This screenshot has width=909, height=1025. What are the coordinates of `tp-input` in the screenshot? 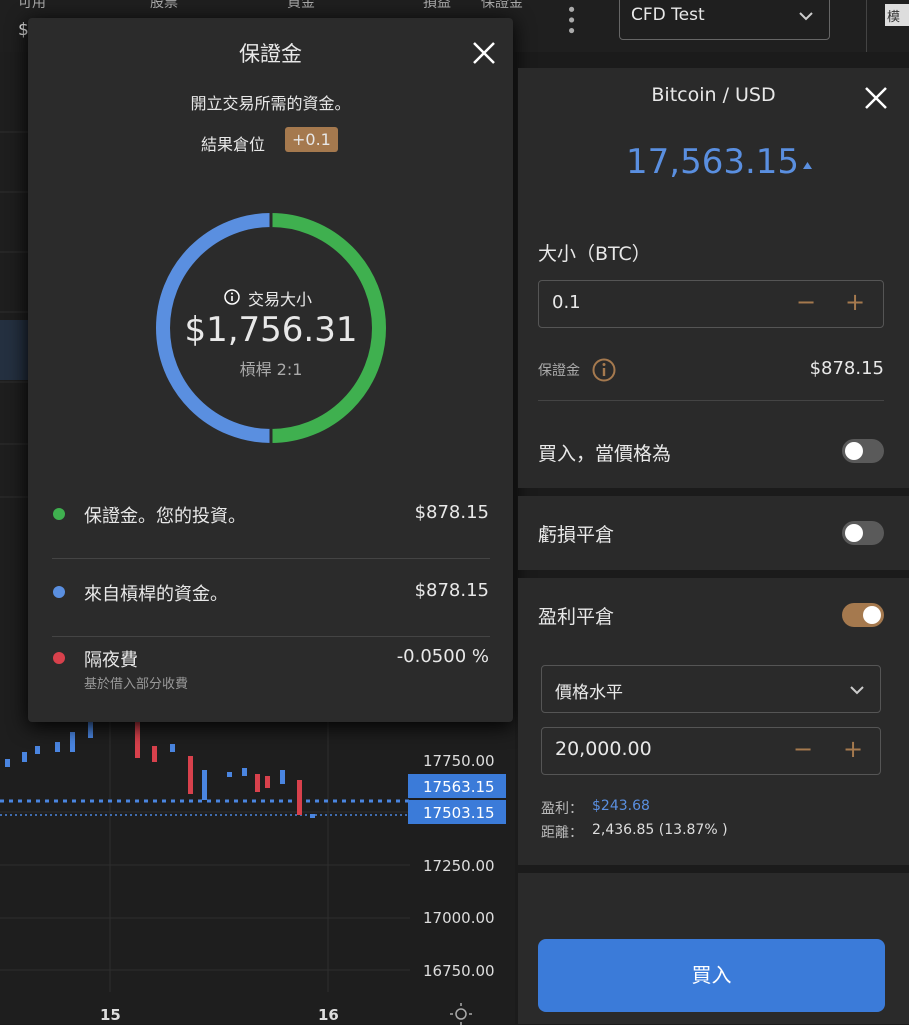 It's located at (711, 751).